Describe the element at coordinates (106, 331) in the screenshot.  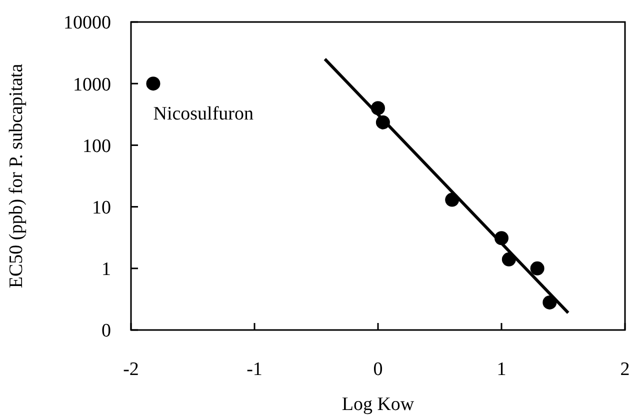
I see `y-tick-label: 0` at that location.